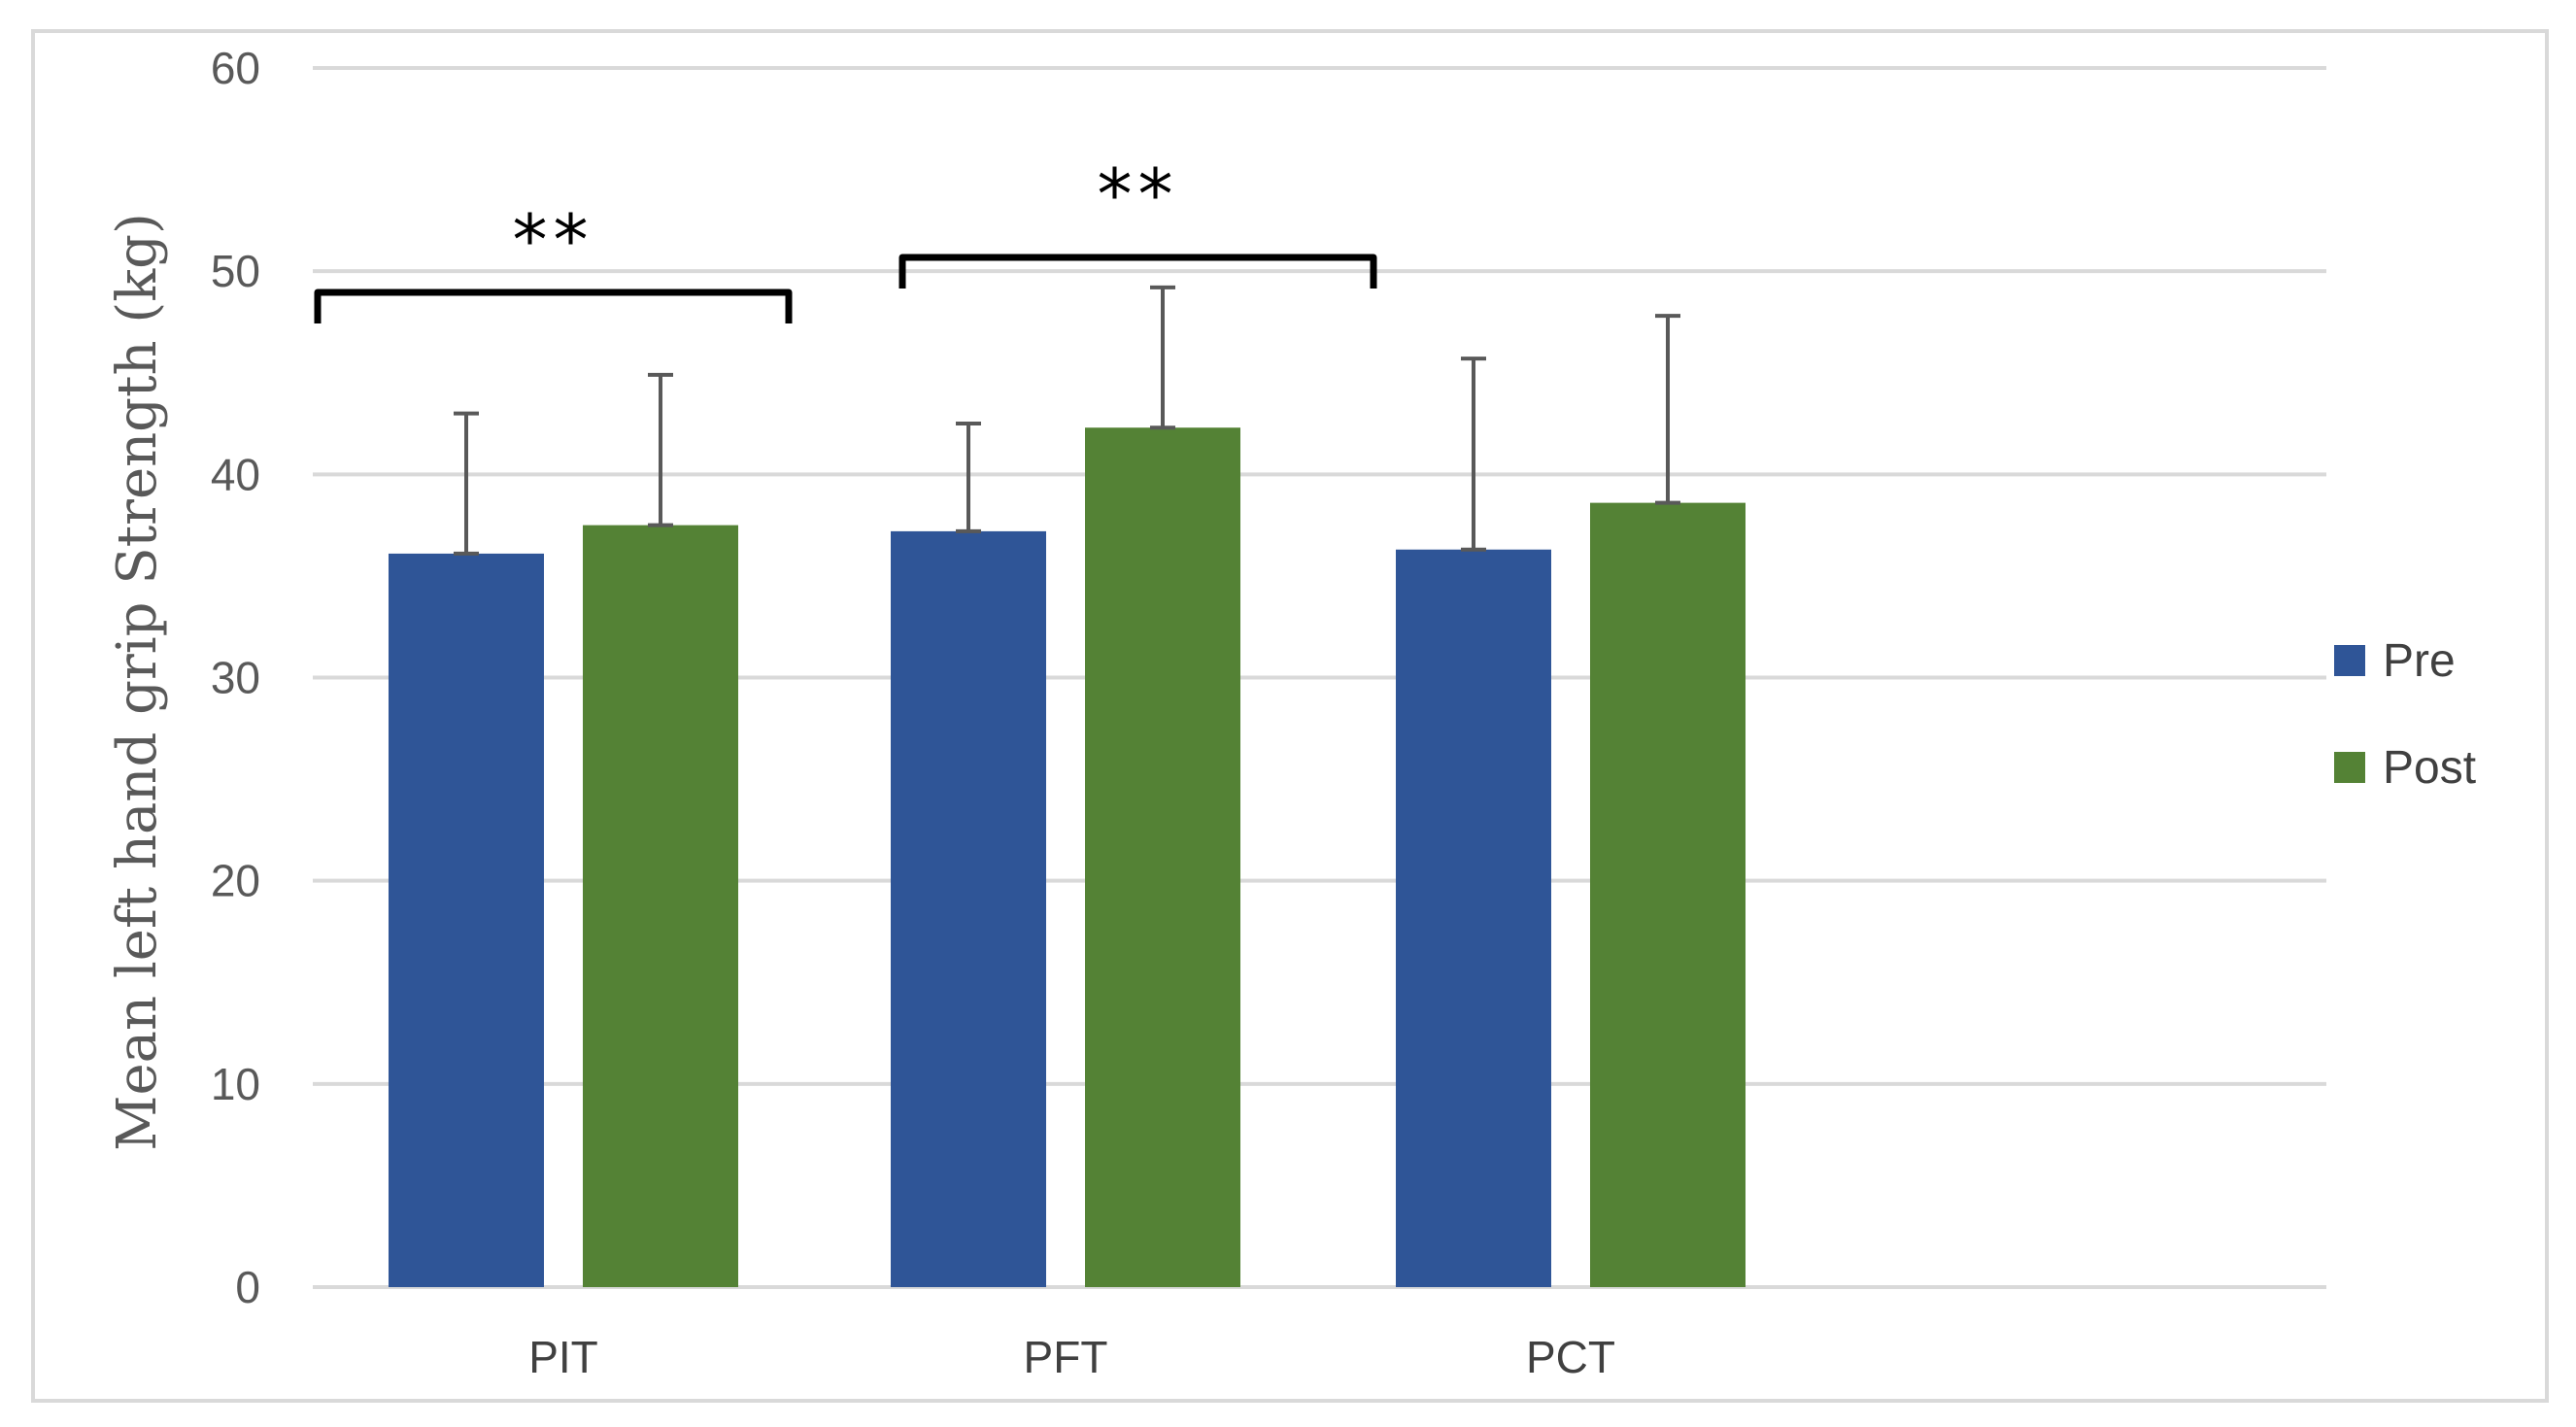 This screenshot has height=1427, width=2576. What do you see at coordinates (1570, 1357) in the screenshot?
I see `x-category-label: PCT` at bounding box center [1570, 1357].